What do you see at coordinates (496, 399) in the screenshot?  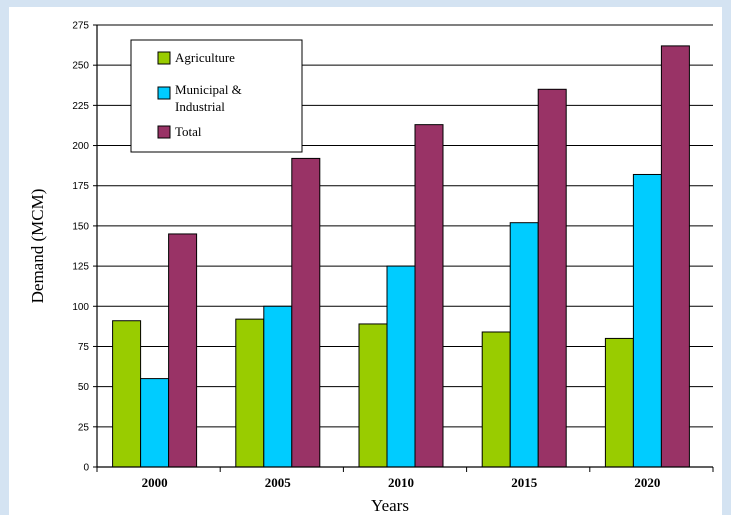 I see `bar-agriculture-2015` at bounding box center [496, 399].